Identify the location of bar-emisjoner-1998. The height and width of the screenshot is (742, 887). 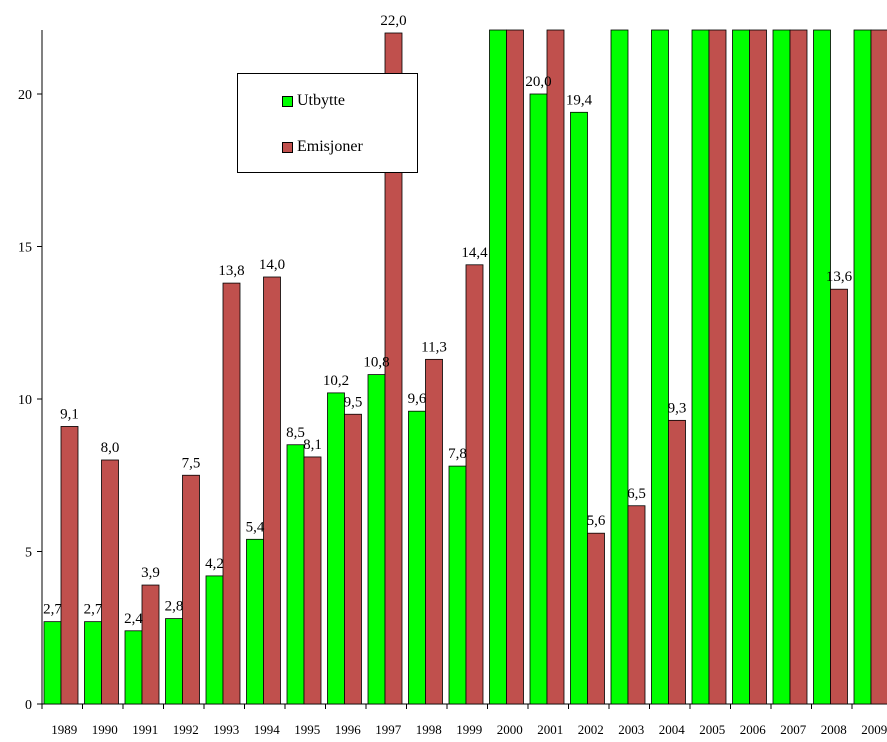
(434, 531).